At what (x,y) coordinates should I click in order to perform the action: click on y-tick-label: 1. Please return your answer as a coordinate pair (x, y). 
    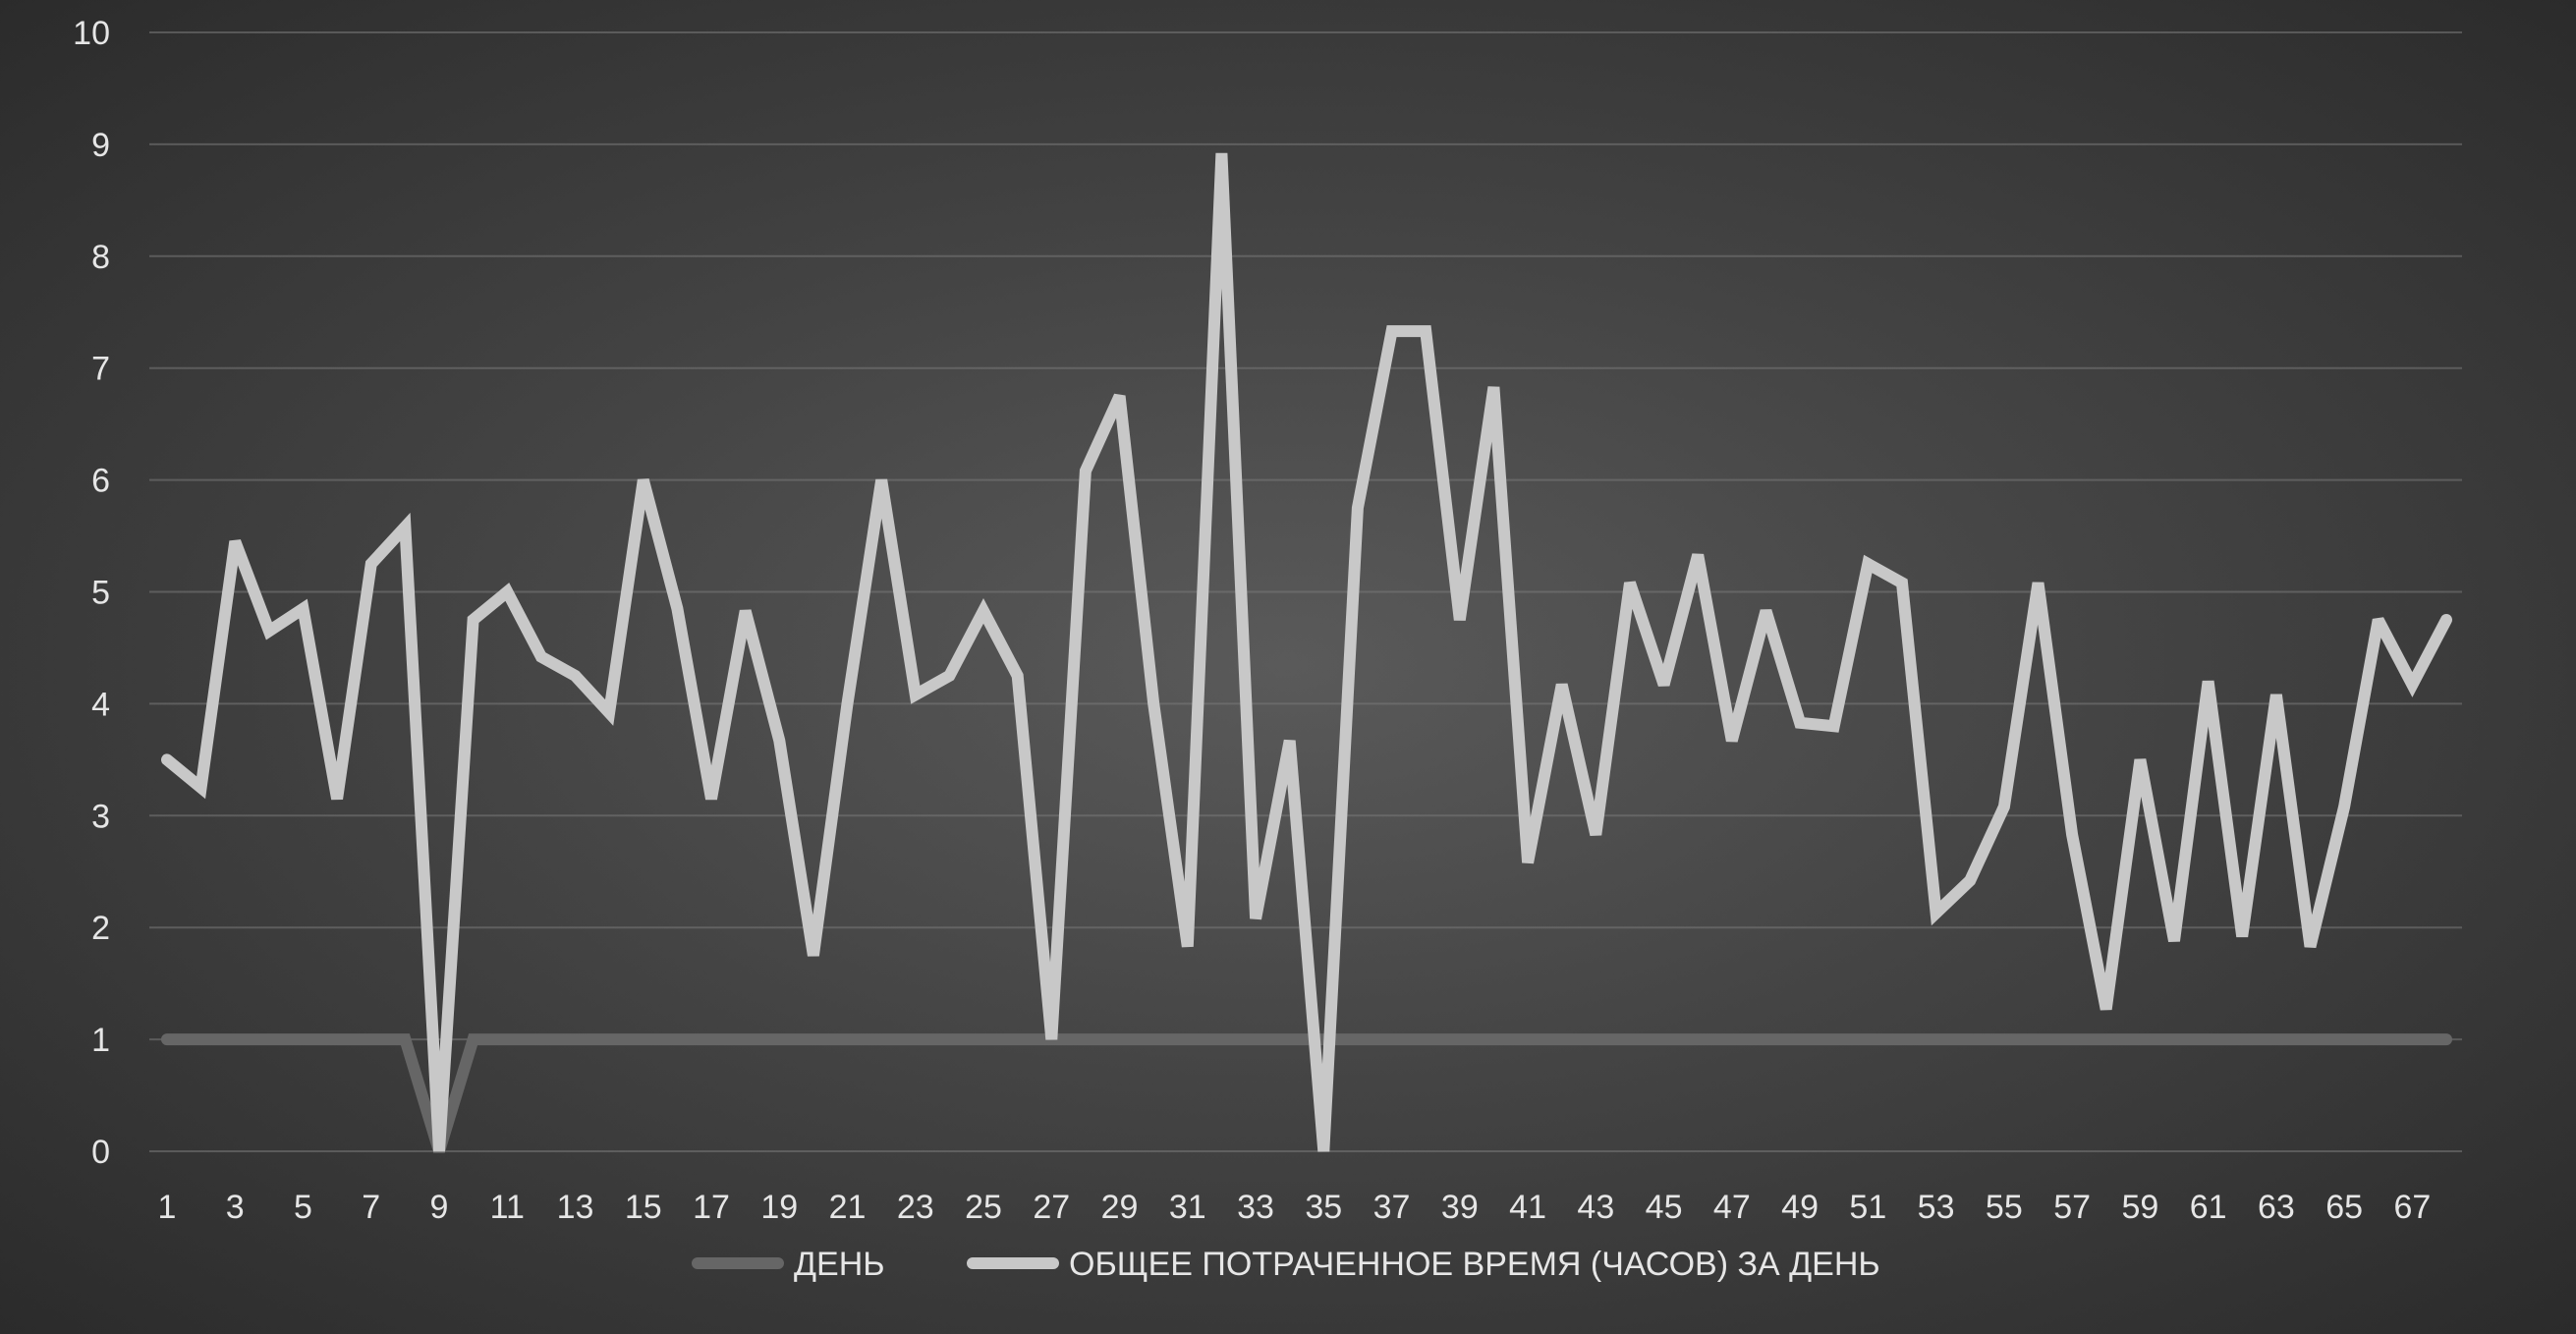
    Looking at the image, I should click on (100, 1040).